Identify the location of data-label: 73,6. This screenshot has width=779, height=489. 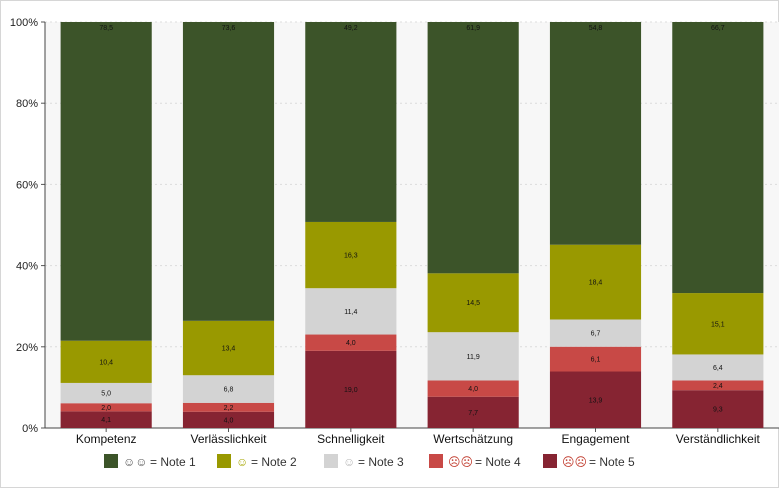
(229, 28).